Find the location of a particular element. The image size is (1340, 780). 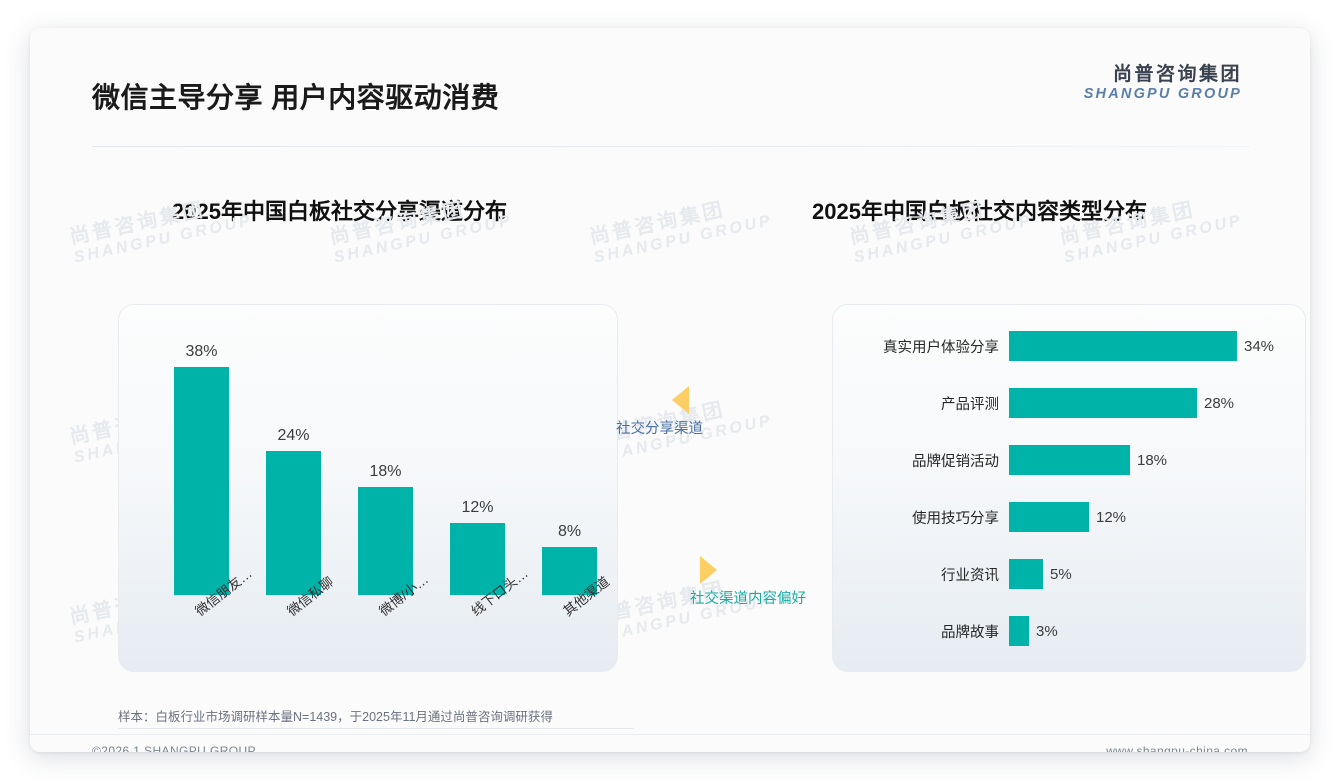

bar-row: 真实用户体验分享 34% is located at coordinates (1069, 346).